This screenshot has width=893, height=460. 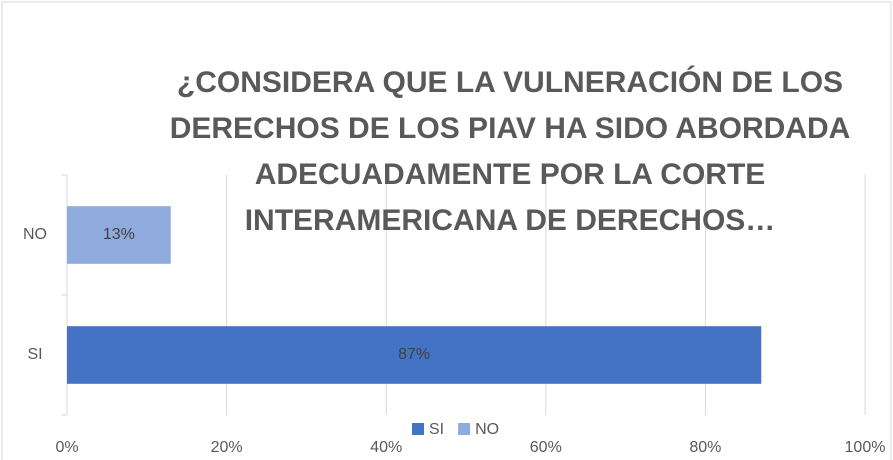 What do you see at coordinates (227, 447) in the screenshot?
I see `x-tick-label: 20%` at bounding box center [227, 447].